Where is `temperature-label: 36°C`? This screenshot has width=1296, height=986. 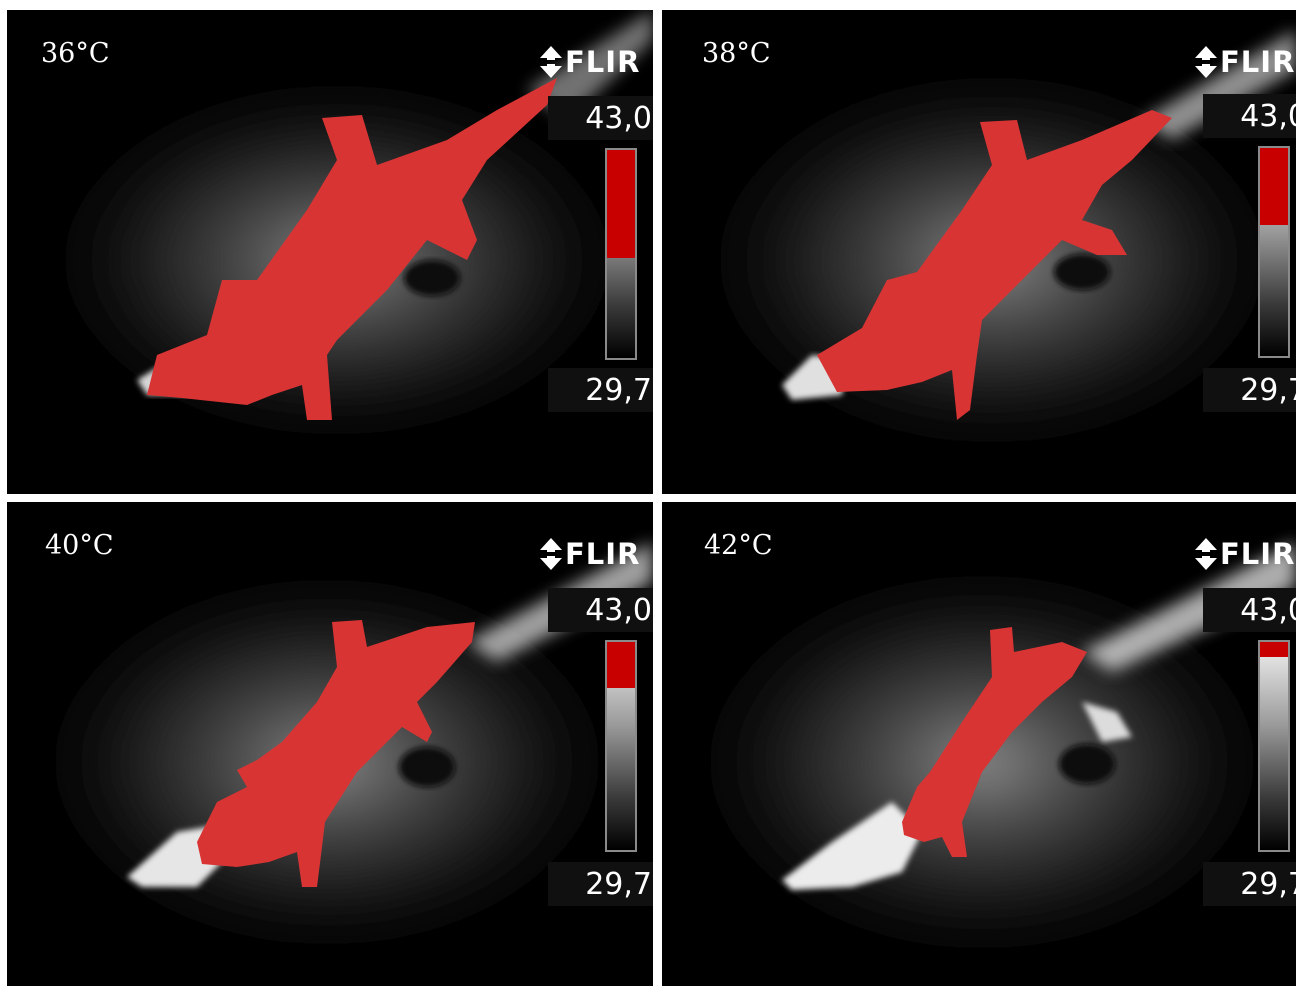 temperature-label: 36°C is located at coordinates (75, 53).